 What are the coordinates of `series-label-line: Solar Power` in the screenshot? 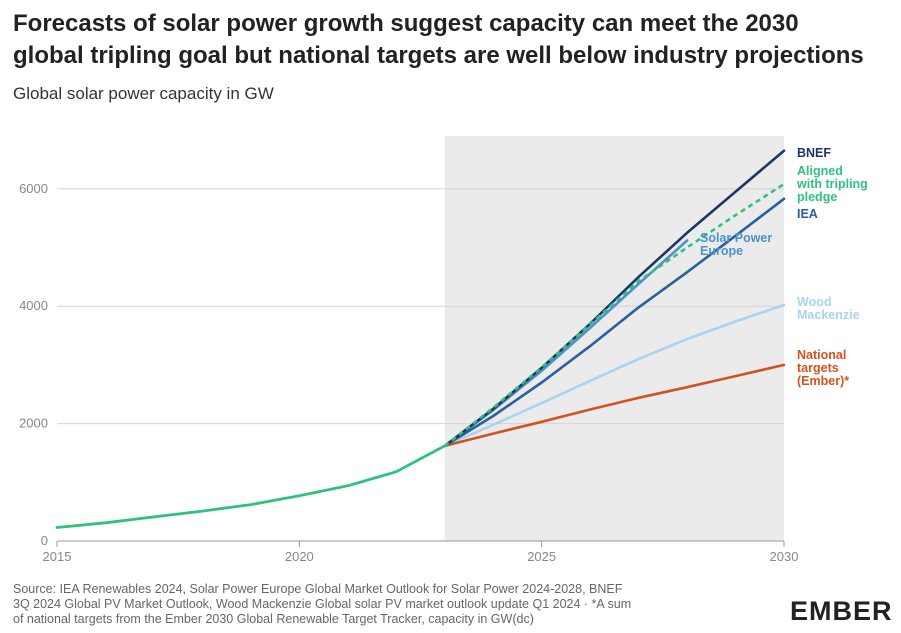 It's located at (736, 238).